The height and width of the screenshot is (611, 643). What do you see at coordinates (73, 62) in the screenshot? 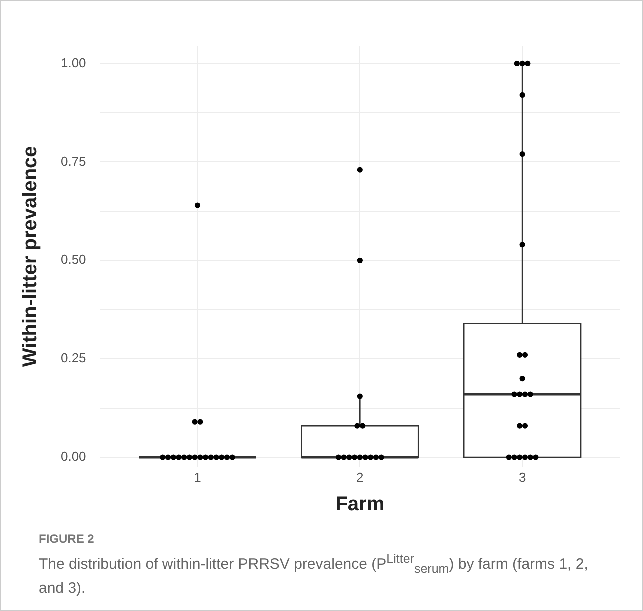
I see `y-tick-label: 1.00` at bounding box center [73, 62].